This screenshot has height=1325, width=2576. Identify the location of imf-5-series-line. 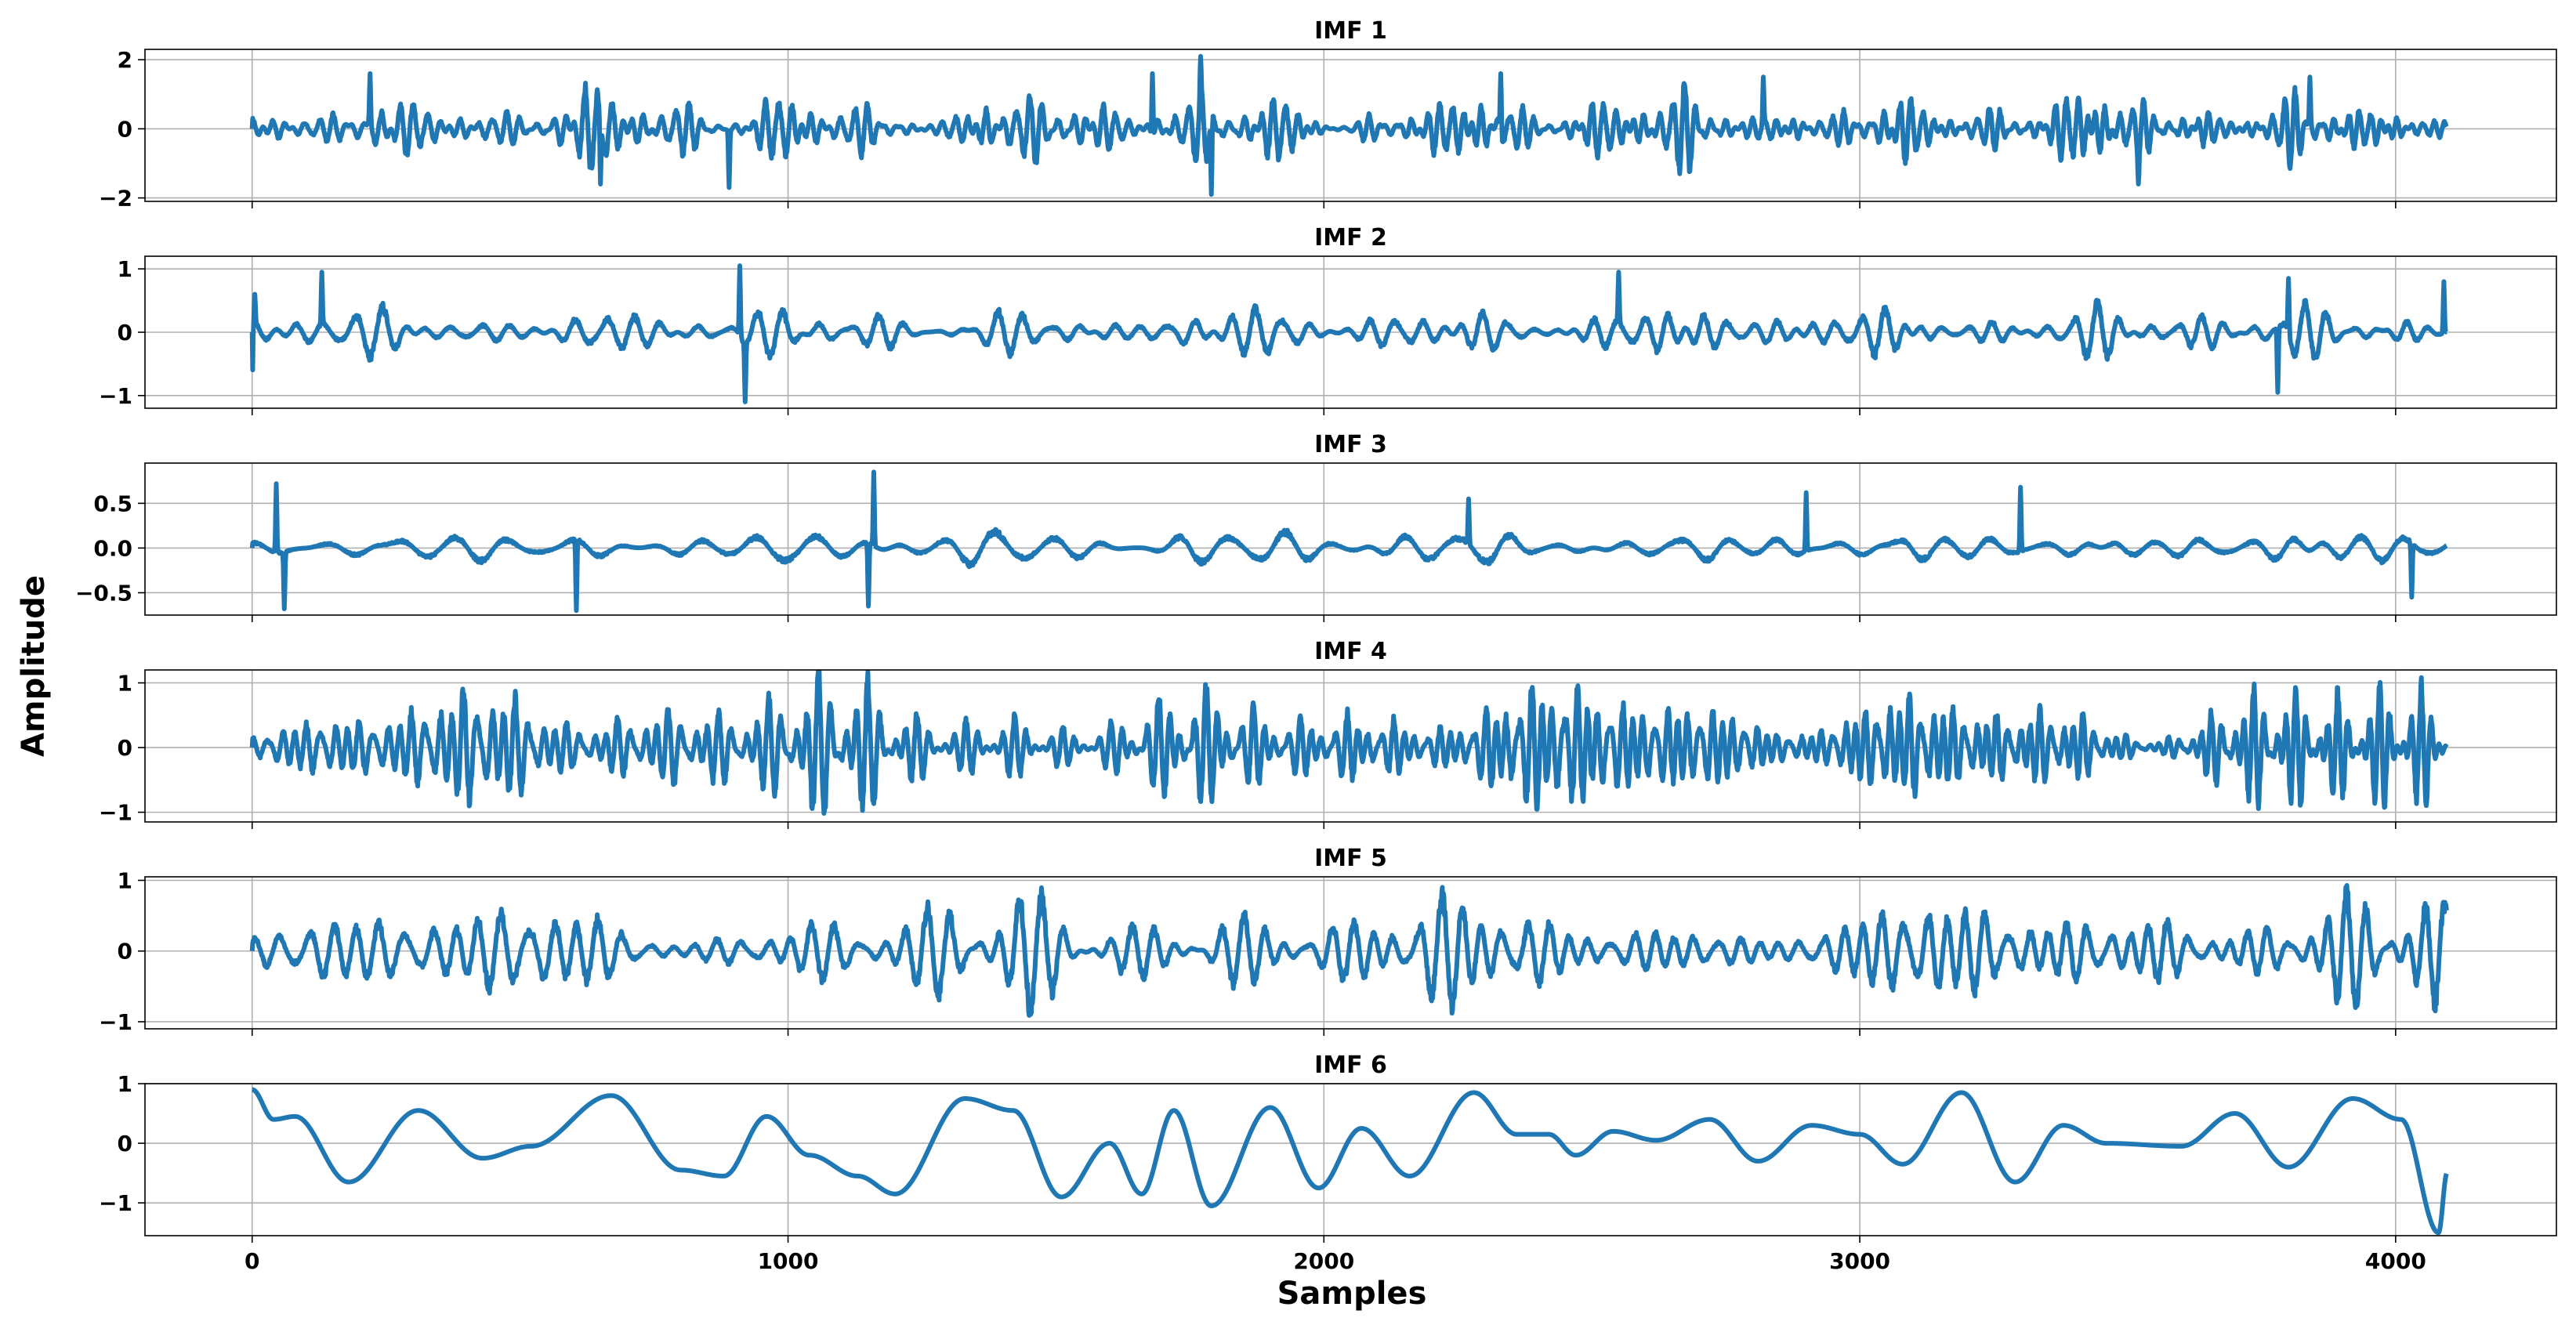
(1349, 950).